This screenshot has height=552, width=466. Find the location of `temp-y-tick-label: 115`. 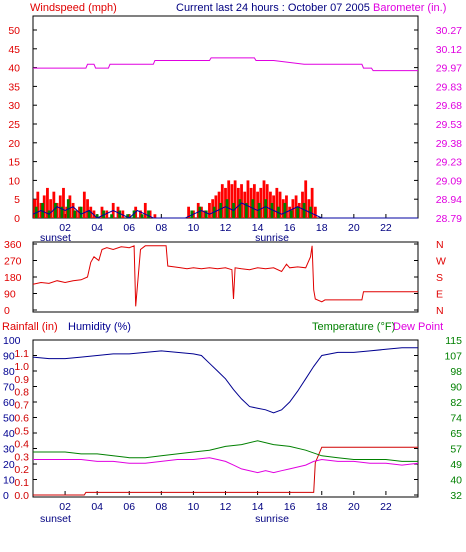

temp-y-tick-label: 115 is located at coordinates (453, 341).